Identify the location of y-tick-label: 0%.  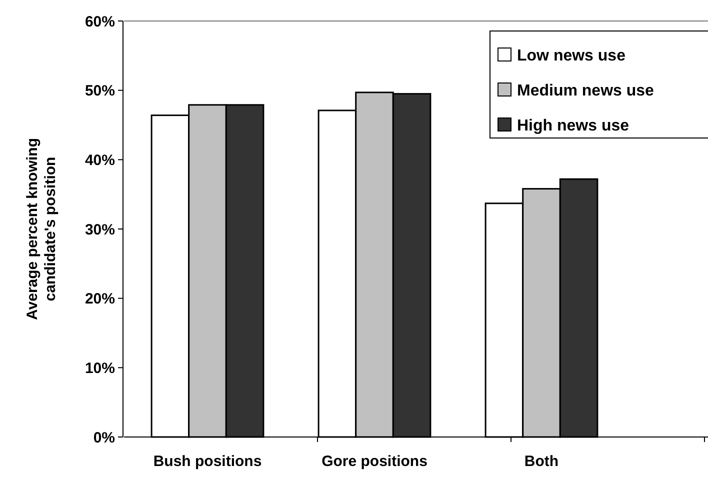
(104, 437).